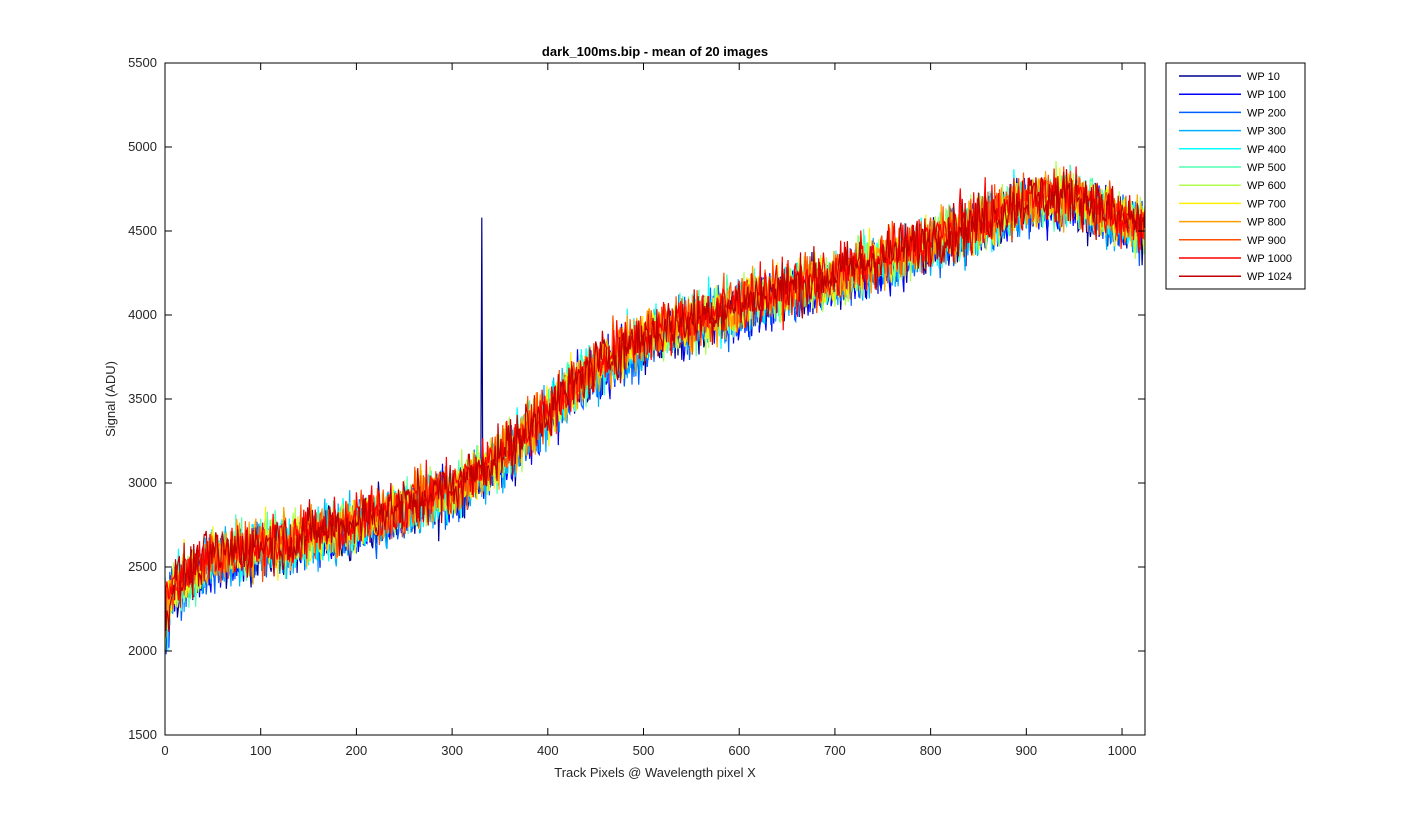 The height and width of the screenshot is (825, 1425). Describe the element at coordinates (142, 146) in the screenshot. I see `y-tick-label: 5000` at that location.